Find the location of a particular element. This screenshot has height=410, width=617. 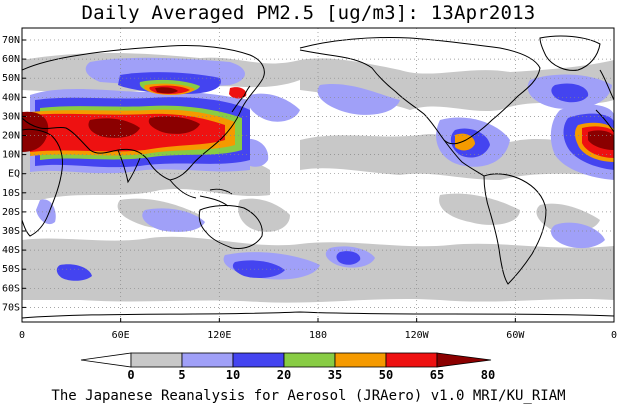

colorbar-label: 5 is located at coordinates (181, 375).